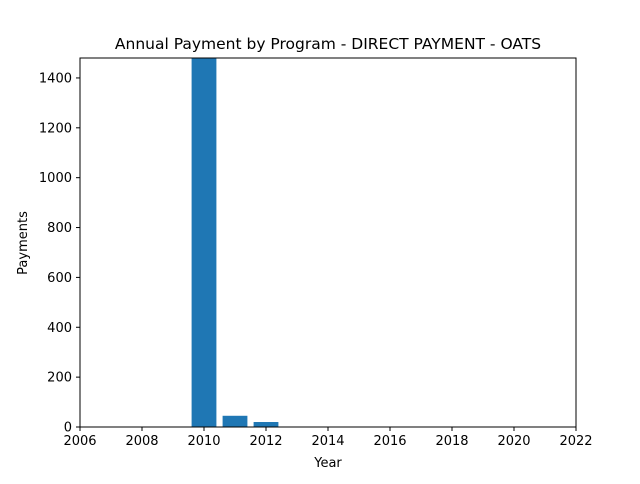 This screenshot has height=484, width=640. I want to click on x-tick-label: 2010, so click(203, 441).